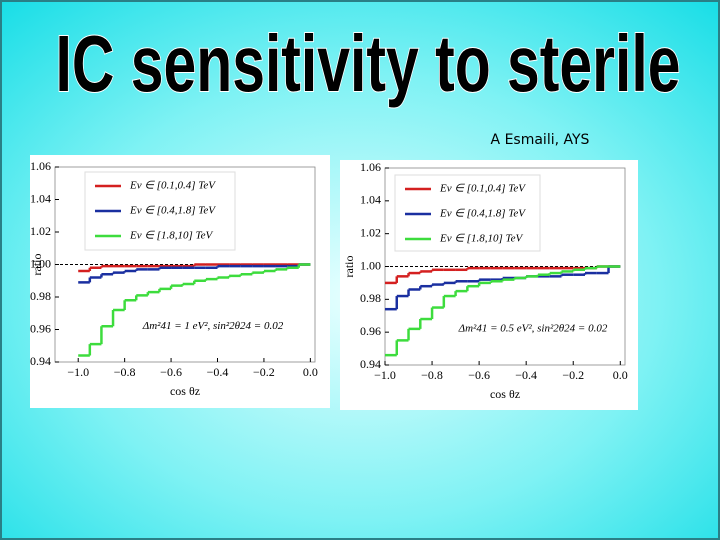  What do you see at coordinates (213, 326) in the screenshot?
I see `annotation: Δm²41 = 1 eV², sin²2θ24 = 0.02` at bounding box center [213, 326].